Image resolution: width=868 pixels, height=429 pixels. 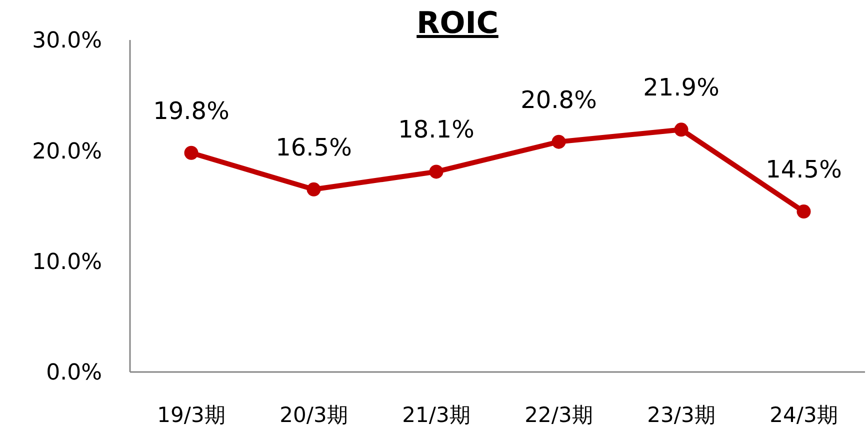 What do you see at coordinates (681, 415) in the screenshot?
I see `x-tick-label: 23/3期` at bounding box center [681, 415].